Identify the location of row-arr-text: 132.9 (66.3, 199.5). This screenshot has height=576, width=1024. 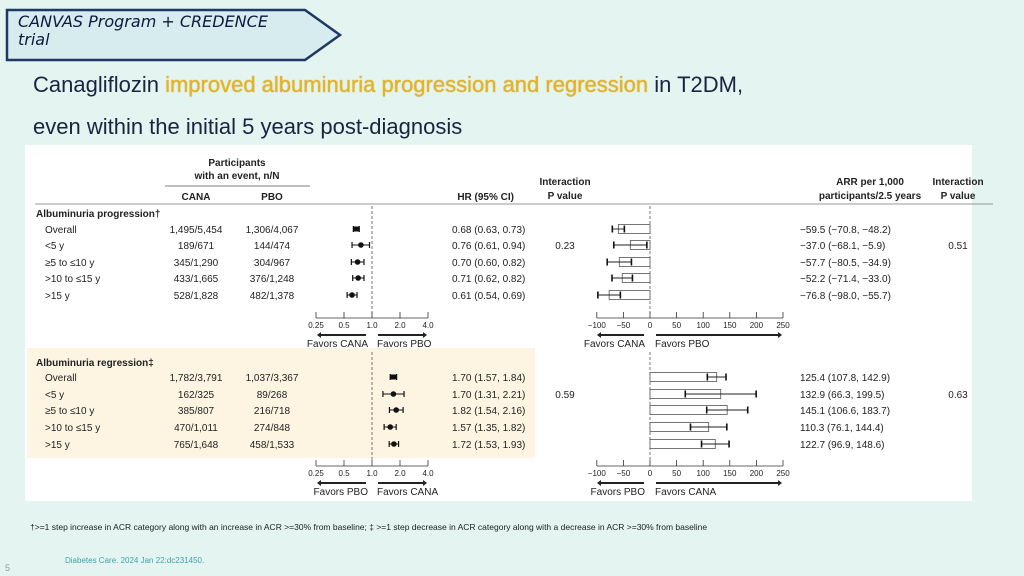
(842, 395).